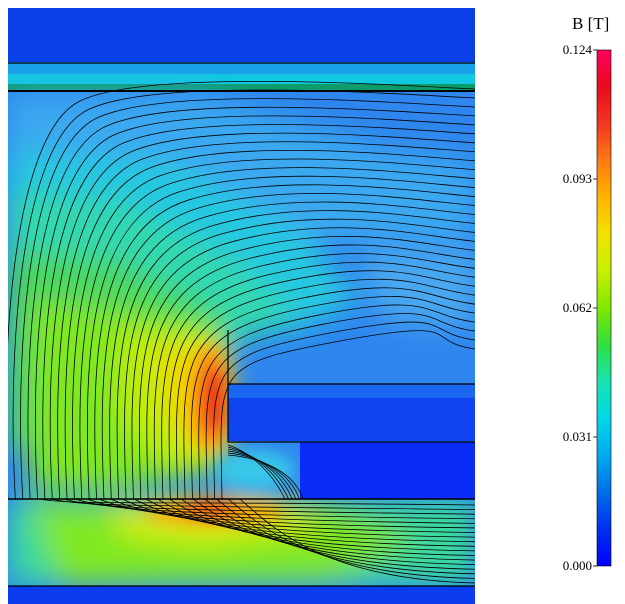  Describe the element at coordinates (604, 308) in the screenshot. I see `colorbar` at that location.